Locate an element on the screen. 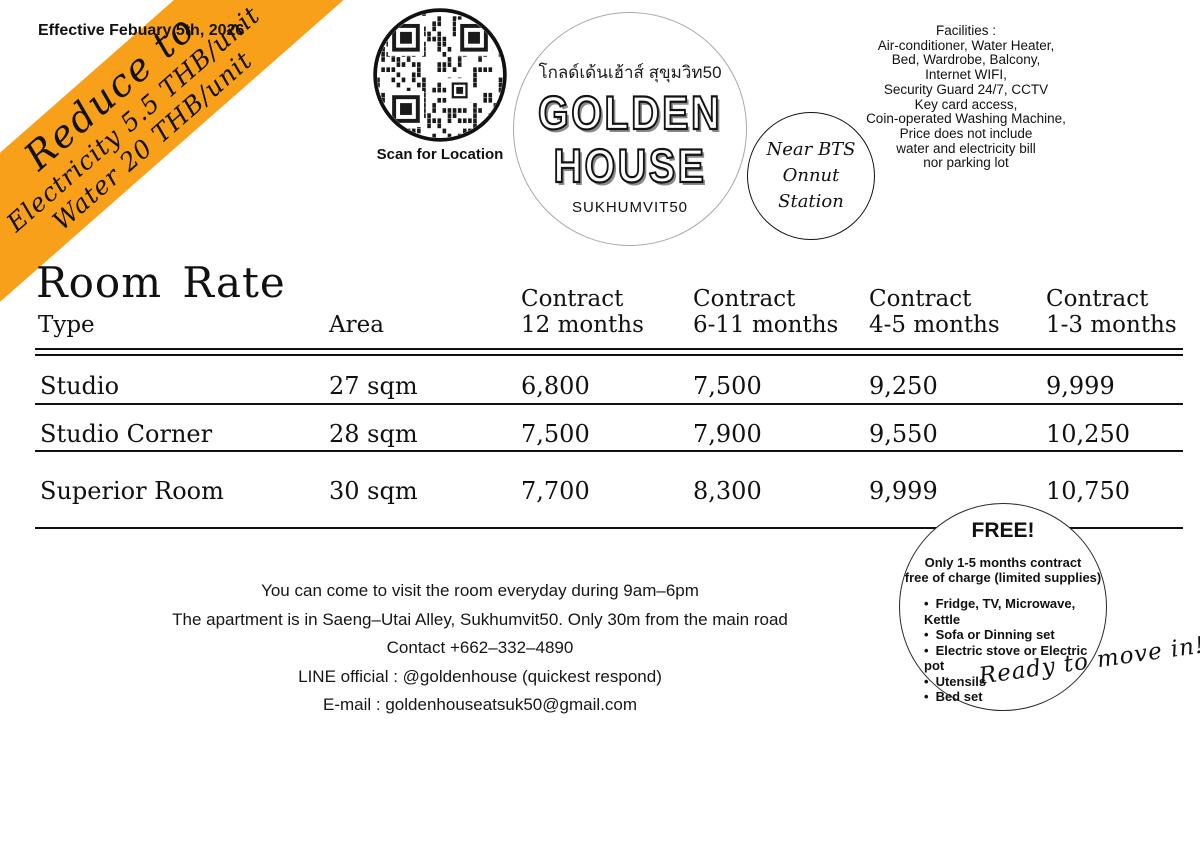  table-row-type: Superior Room is located at coordinates (132, 491).